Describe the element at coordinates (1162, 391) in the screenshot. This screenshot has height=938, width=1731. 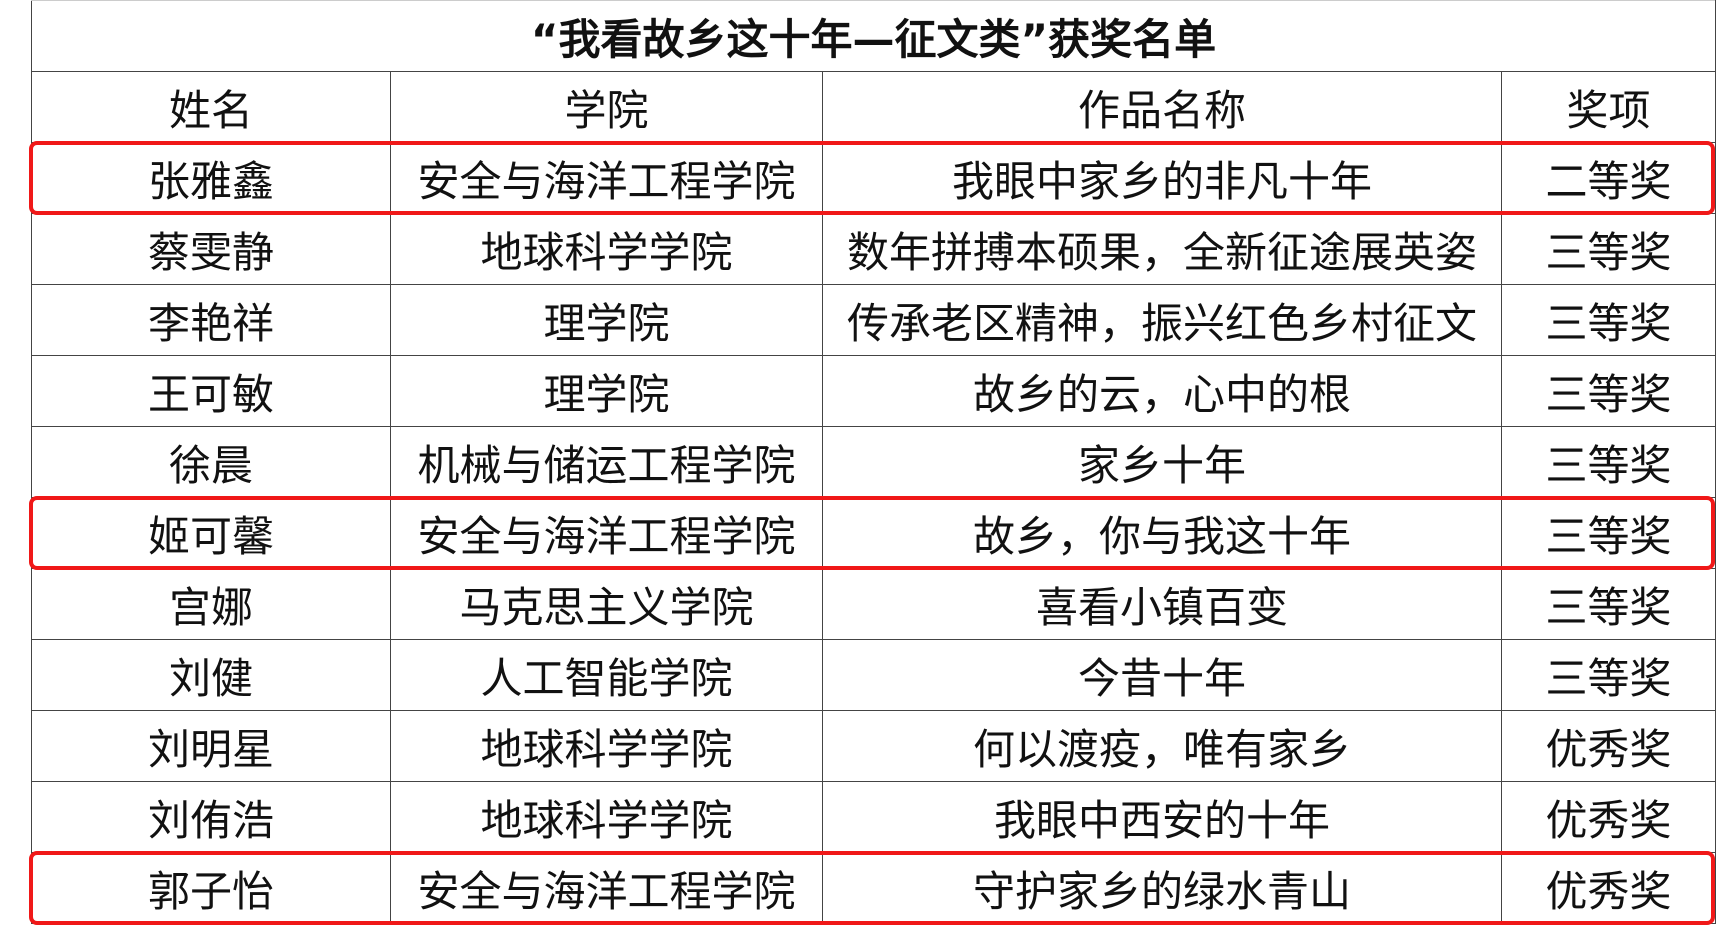
I see `cell-work-title: 故乡的云，心中的根` at that location.